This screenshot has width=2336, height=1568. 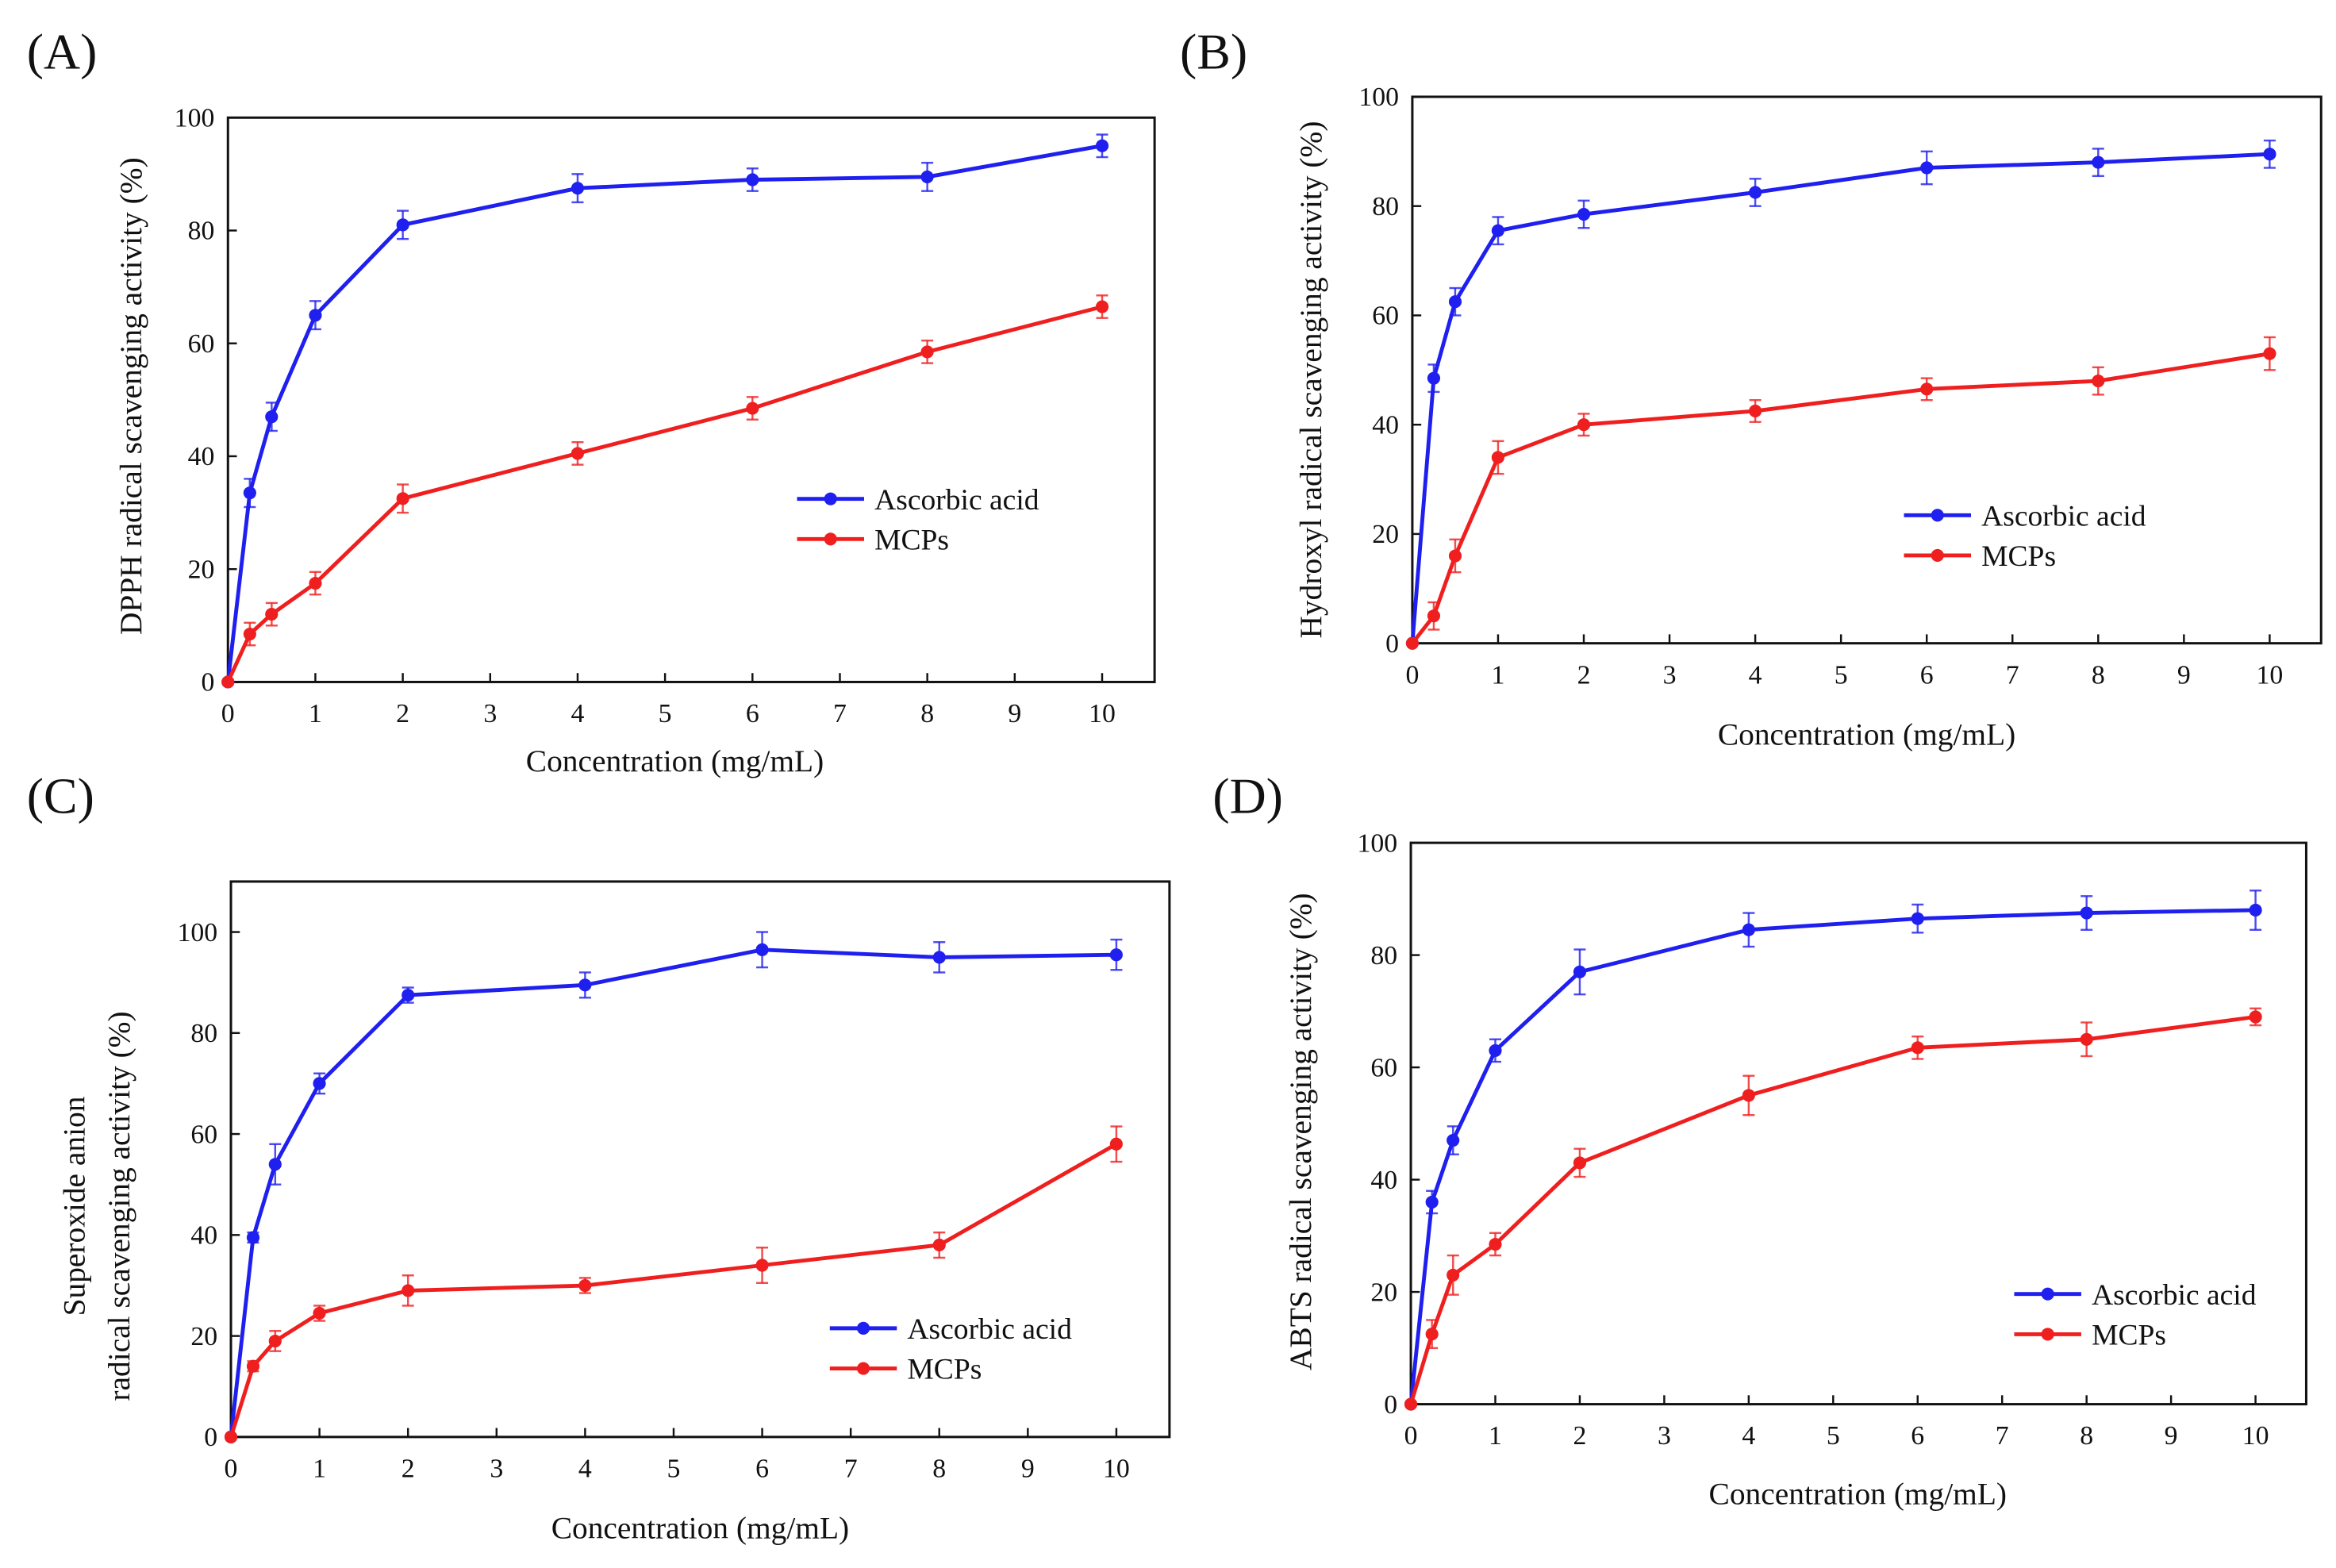 What do you see at coordinates (700, 1159) in the screenshot?
I see `plot-frame` at bounding box center [700, 1159].